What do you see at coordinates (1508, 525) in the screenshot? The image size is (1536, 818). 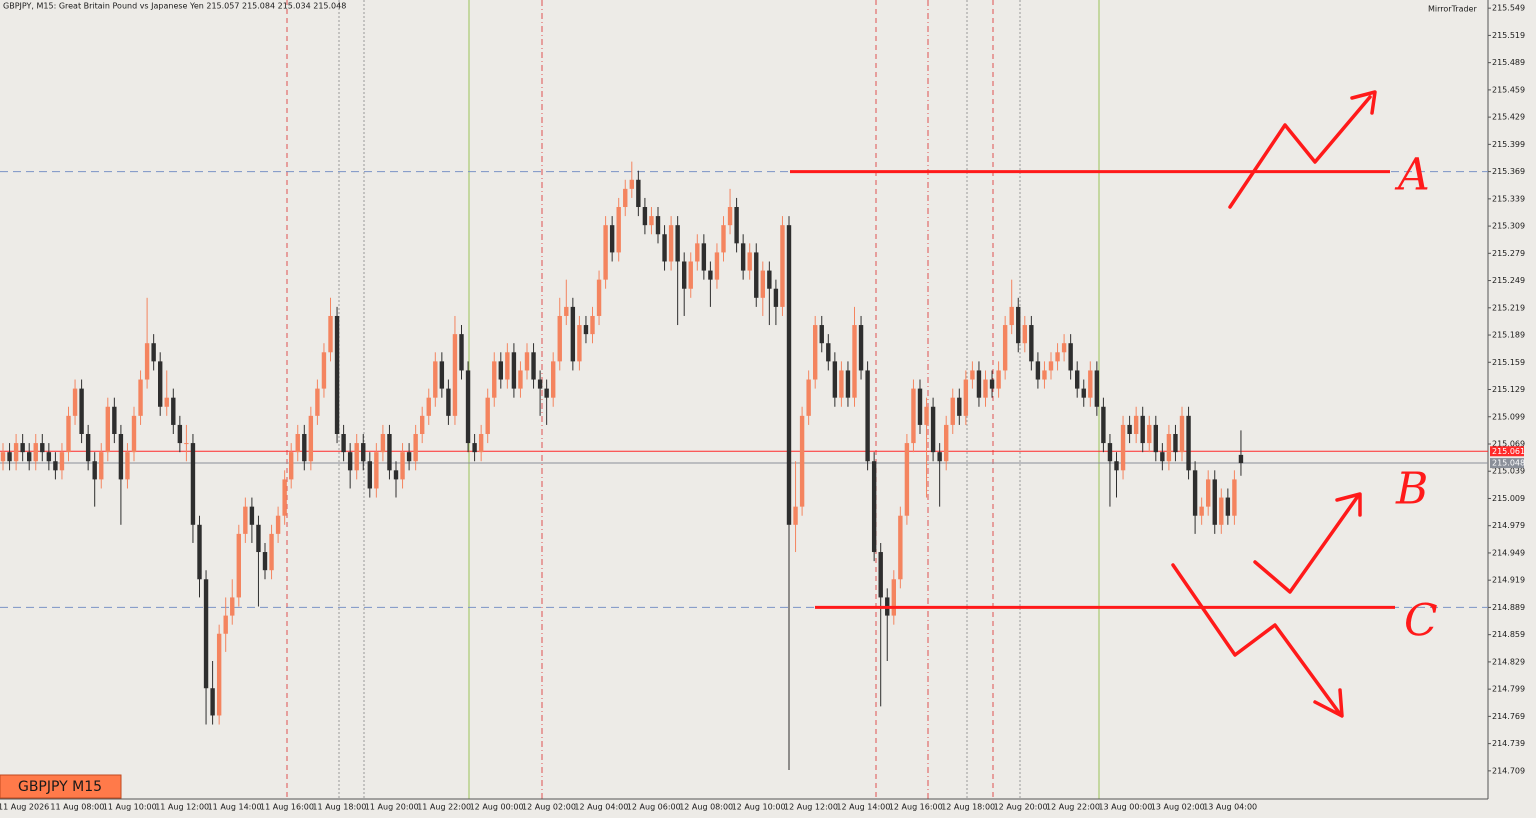 I see `price-label: 214.979` at bounding box center [1508, 525].